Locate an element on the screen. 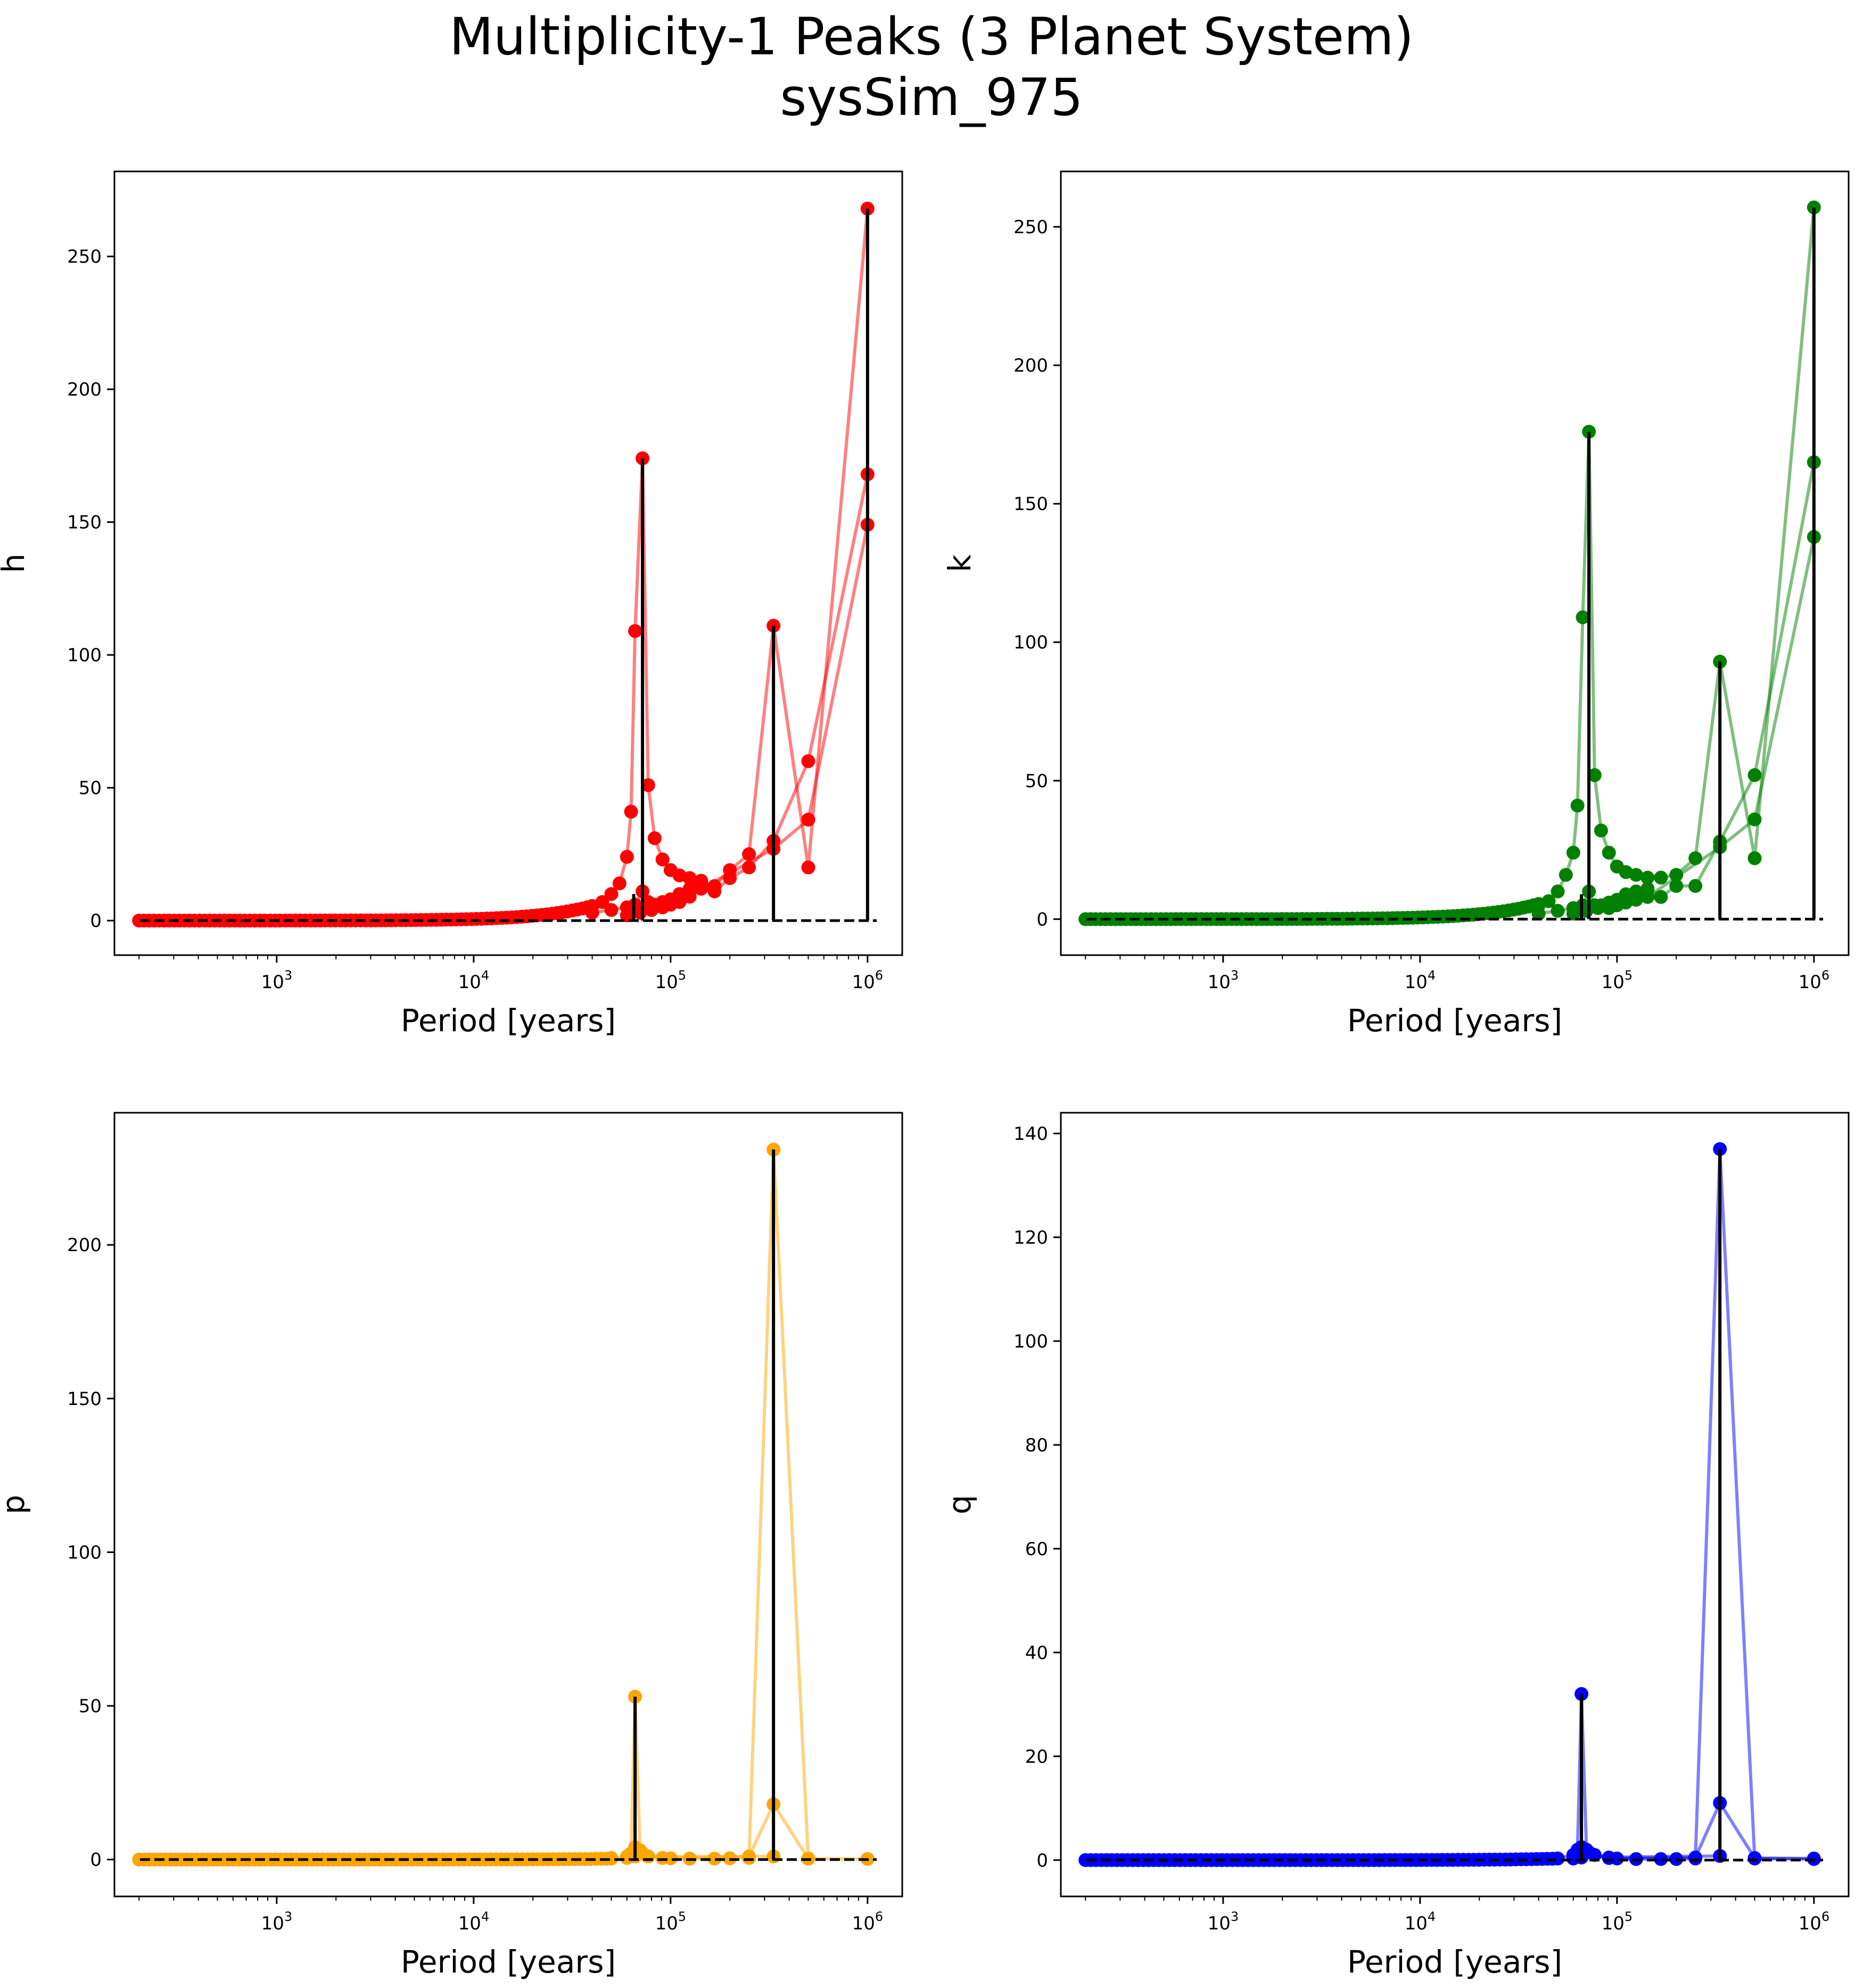 This screenshot has height=1988, width=1863. y-tick-label: 140 is located at coordinates (1030, 1134).